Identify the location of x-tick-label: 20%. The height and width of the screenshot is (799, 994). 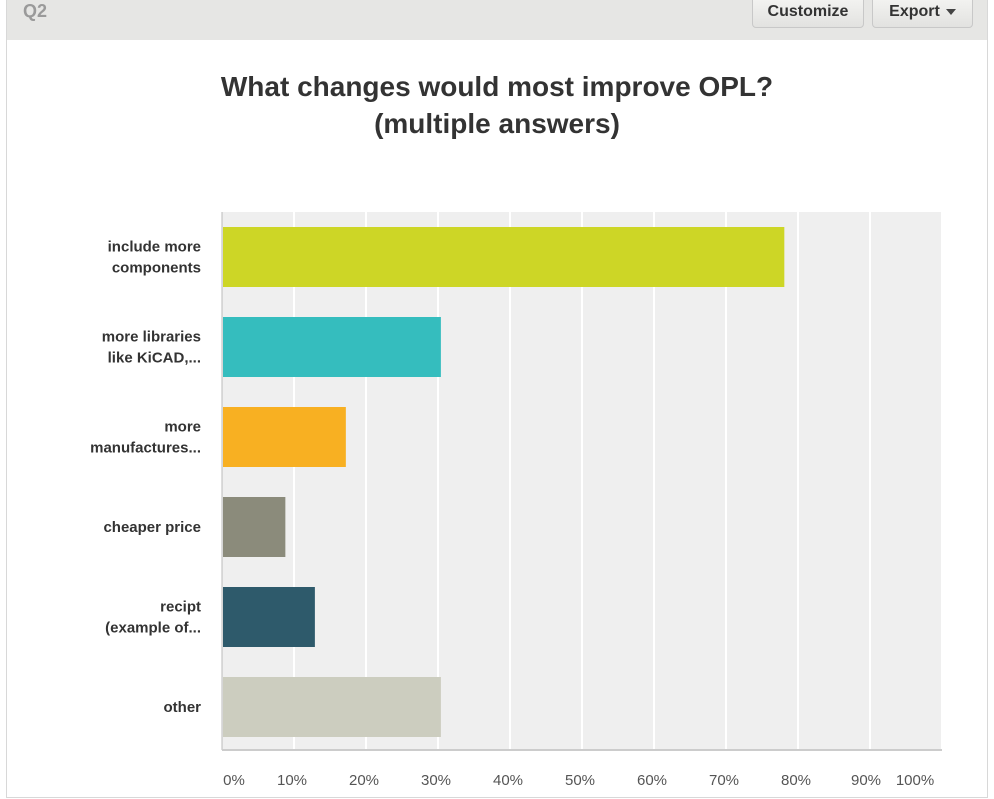
(364, 780).